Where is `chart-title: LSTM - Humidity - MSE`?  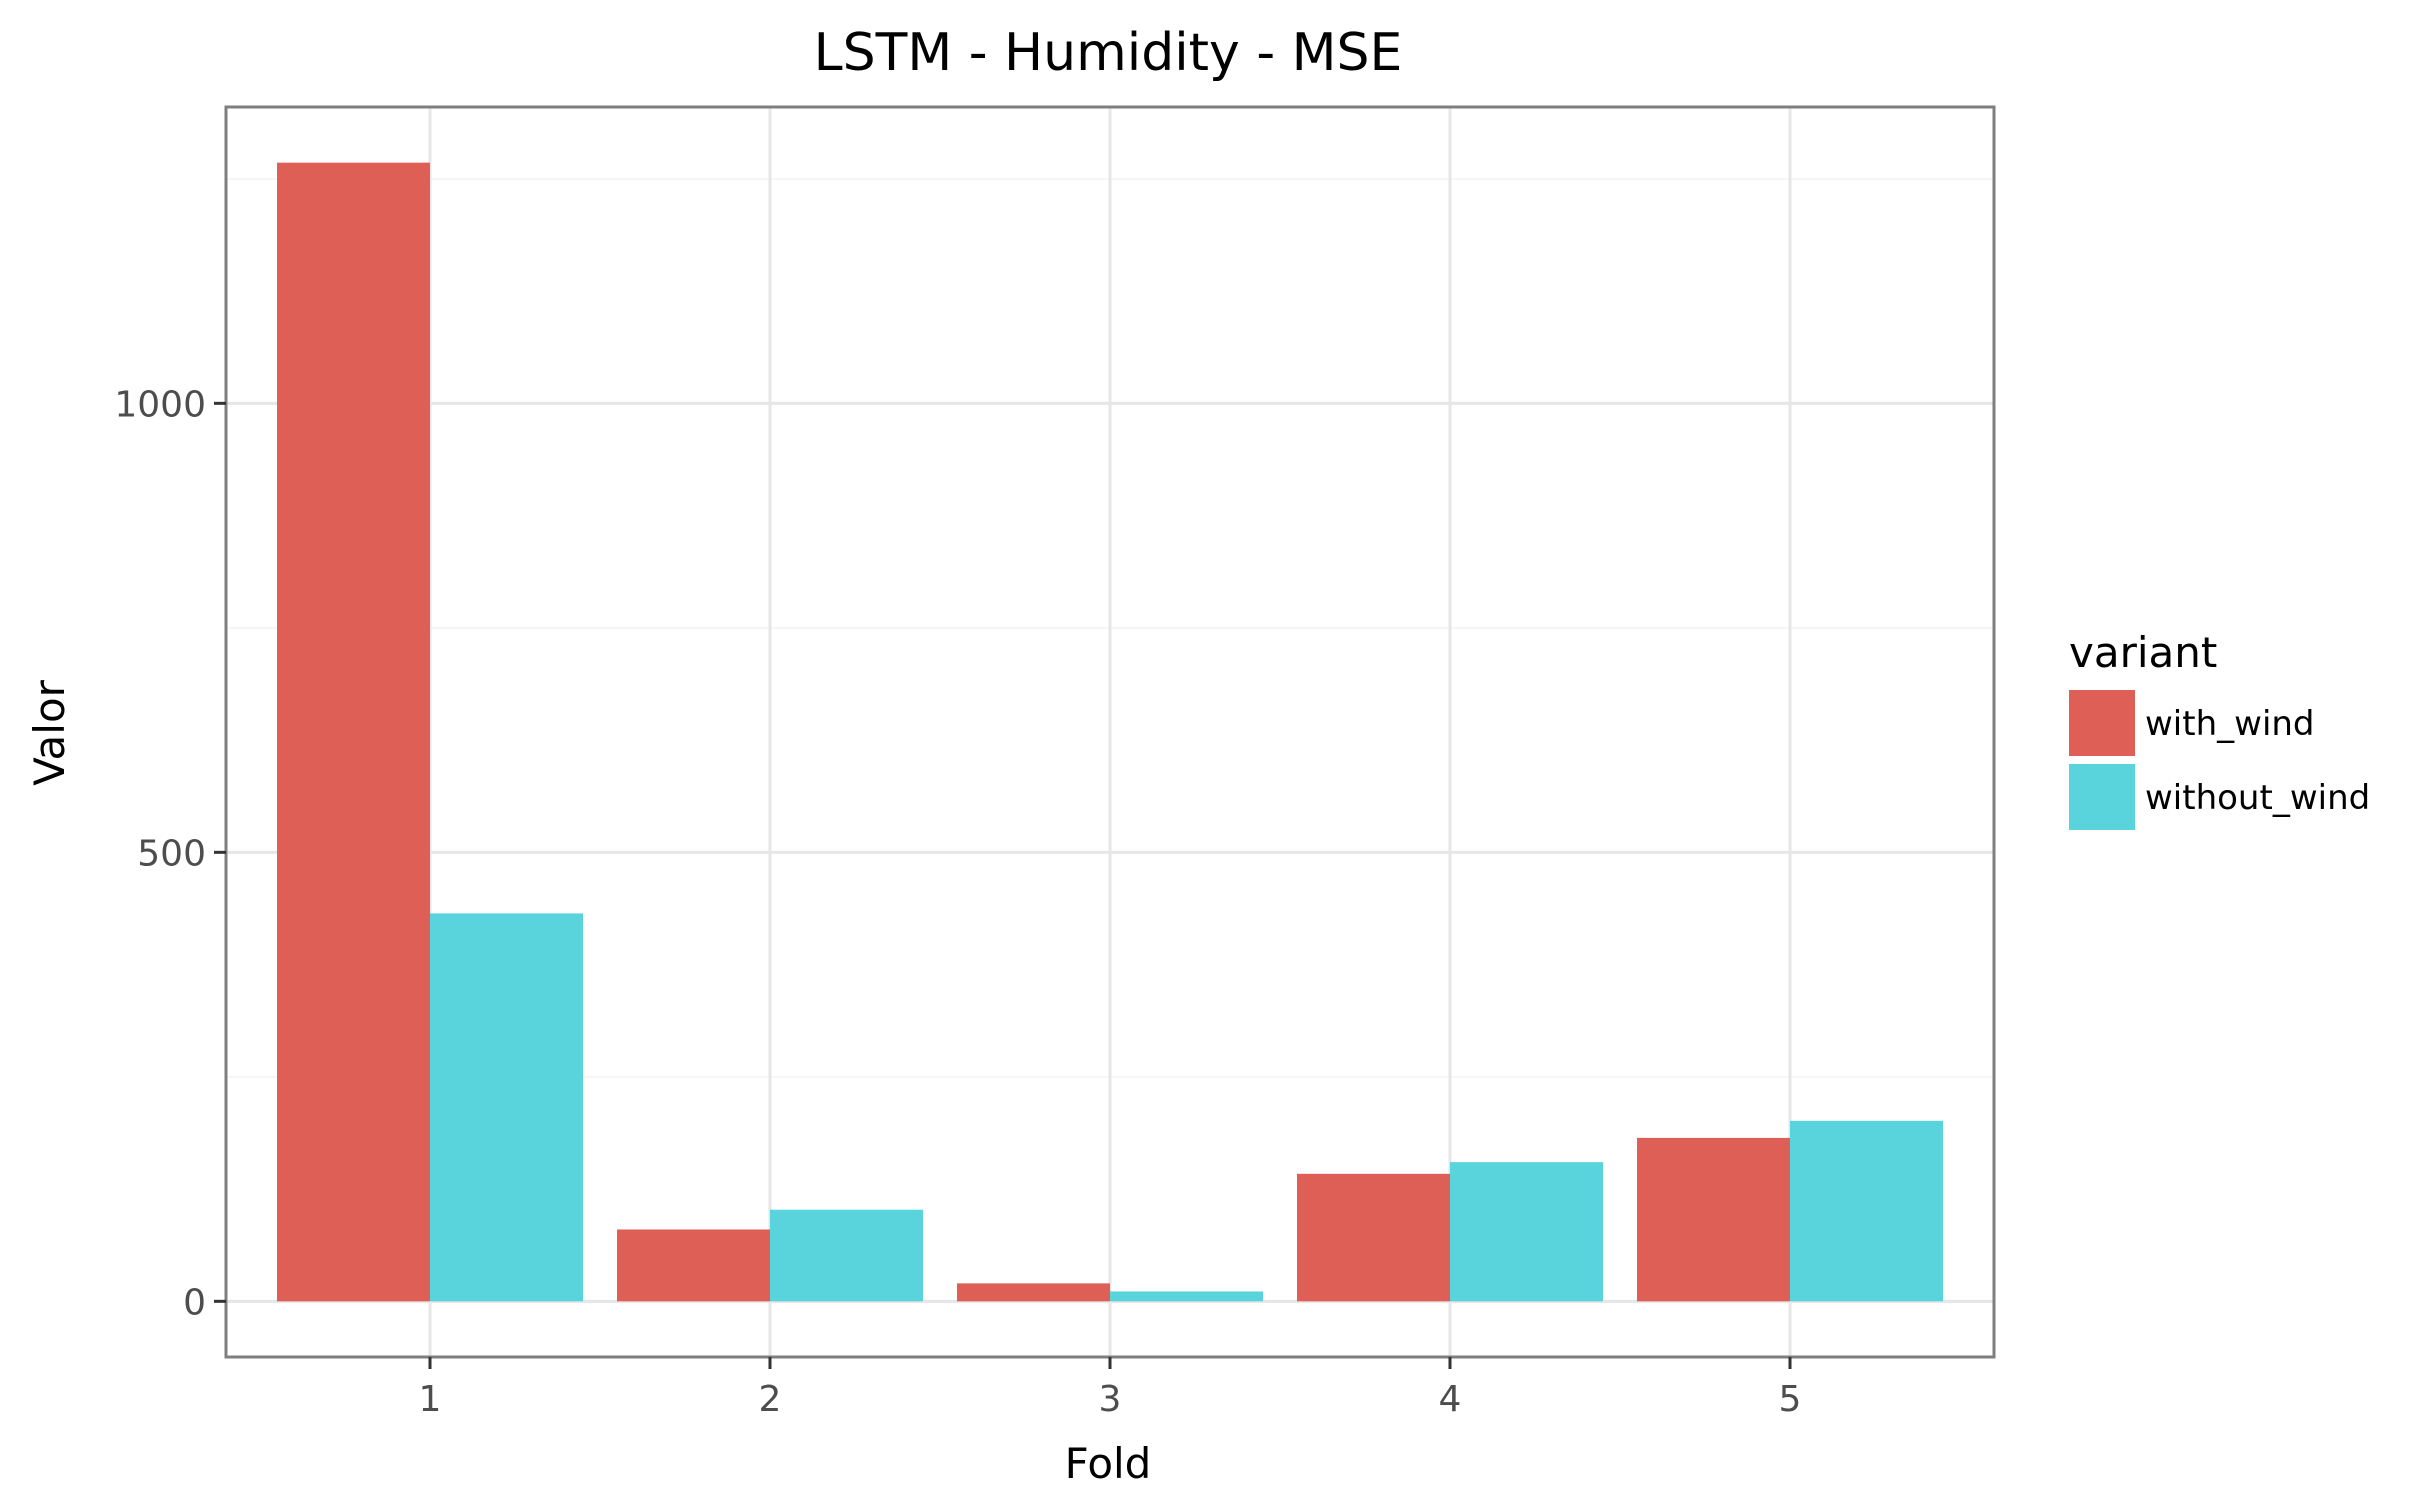
chart-title: LSTM - Humidity - MSE is located at coordinates (1108, 53).